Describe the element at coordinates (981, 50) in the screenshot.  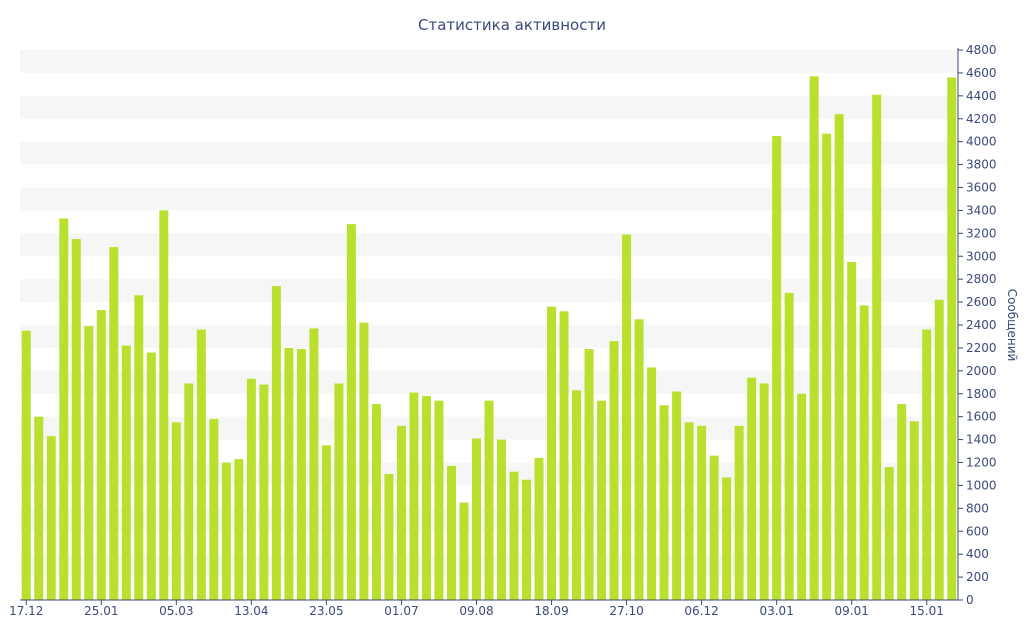
I see `y-tick-label: 4800` at that location.